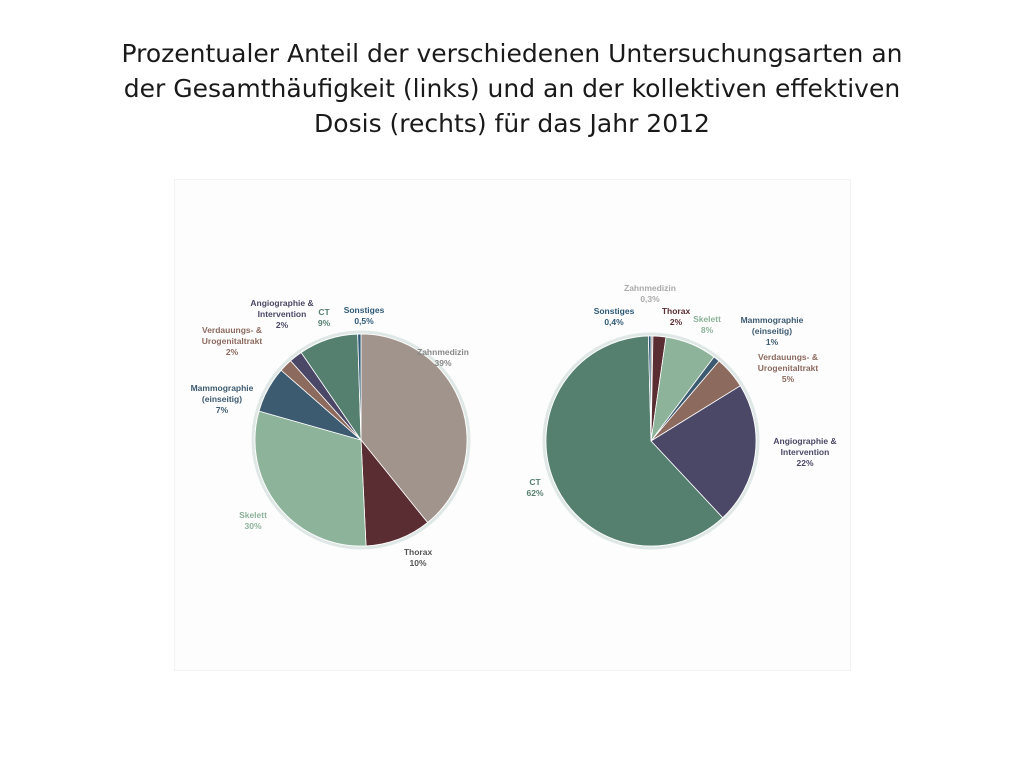  Describe the element at coordinates (703, 452) in the screenshot. I see `pie-slice-angiographie-intervention` at that location.